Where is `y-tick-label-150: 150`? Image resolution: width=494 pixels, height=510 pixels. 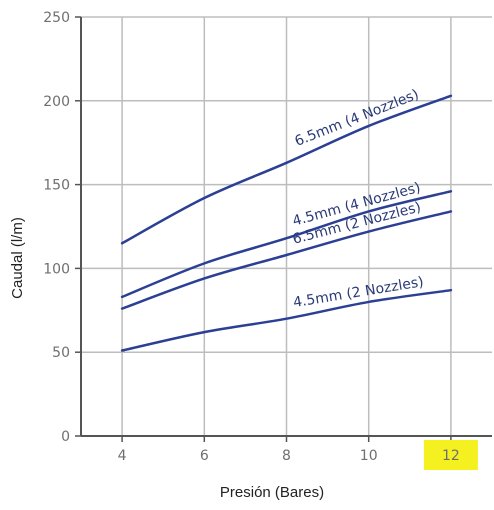 y-tick-label-150: 150 is located at coordinates (56, 186).